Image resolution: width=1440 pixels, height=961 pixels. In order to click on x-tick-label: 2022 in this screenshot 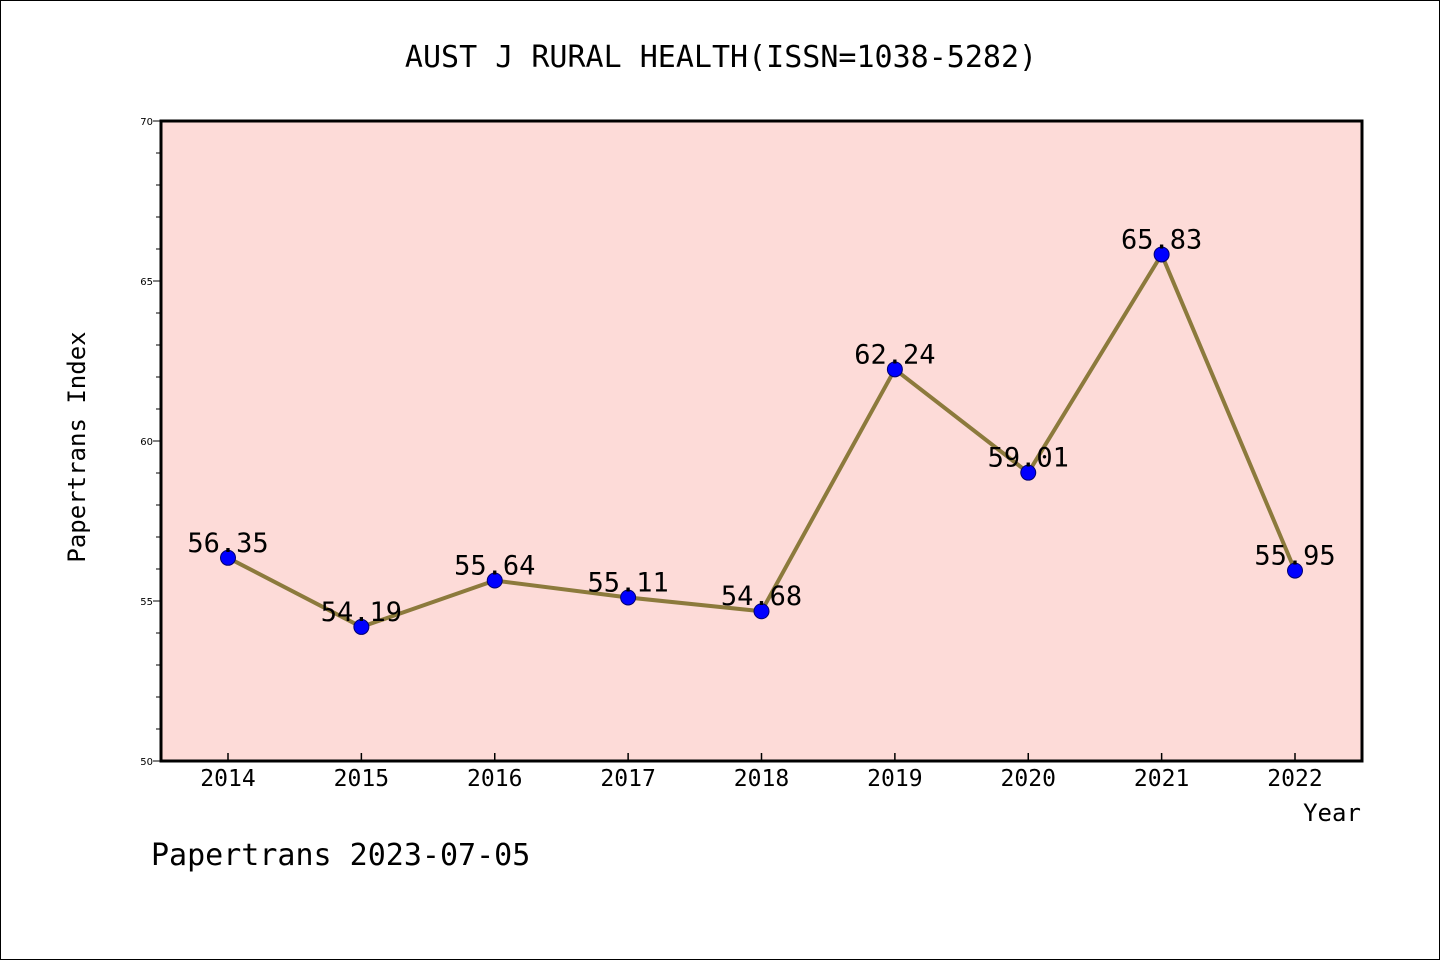, I will do `click(1294, 779)`.